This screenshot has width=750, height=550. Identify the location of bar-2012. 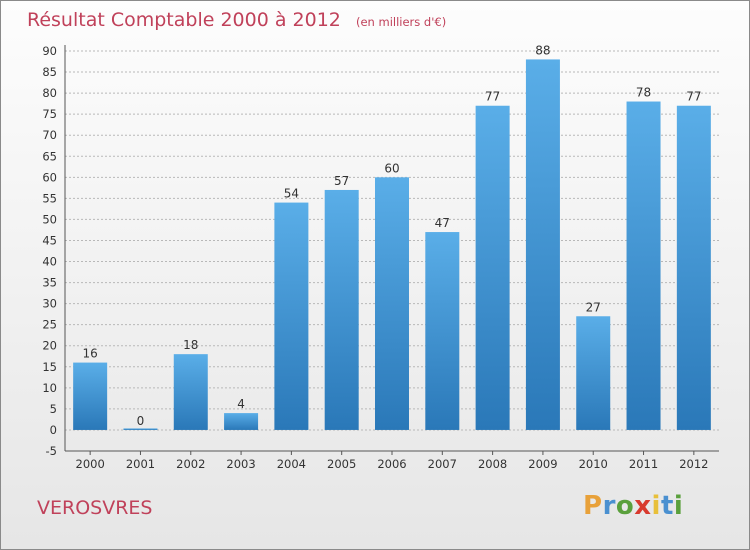
(693, 267).